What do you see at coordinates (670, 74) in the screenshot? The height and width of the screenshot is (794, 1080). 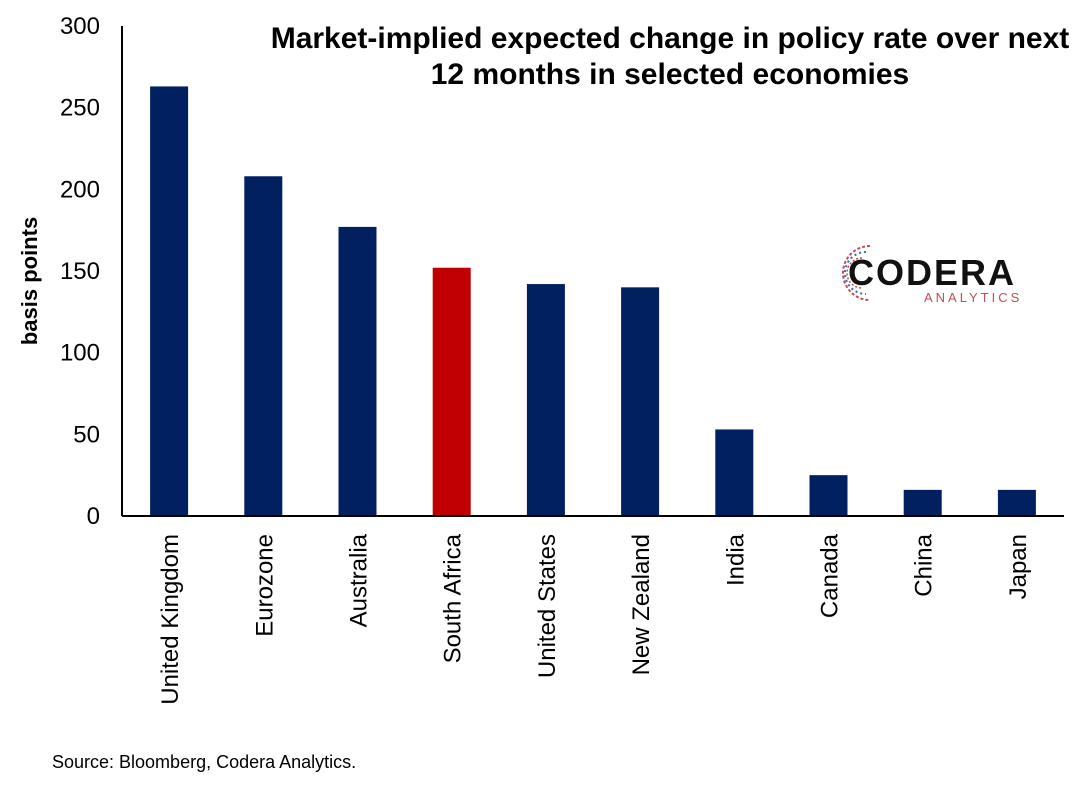 I see `chart-title-line: 12 months in selected economies` at bounding box center [670, 74].